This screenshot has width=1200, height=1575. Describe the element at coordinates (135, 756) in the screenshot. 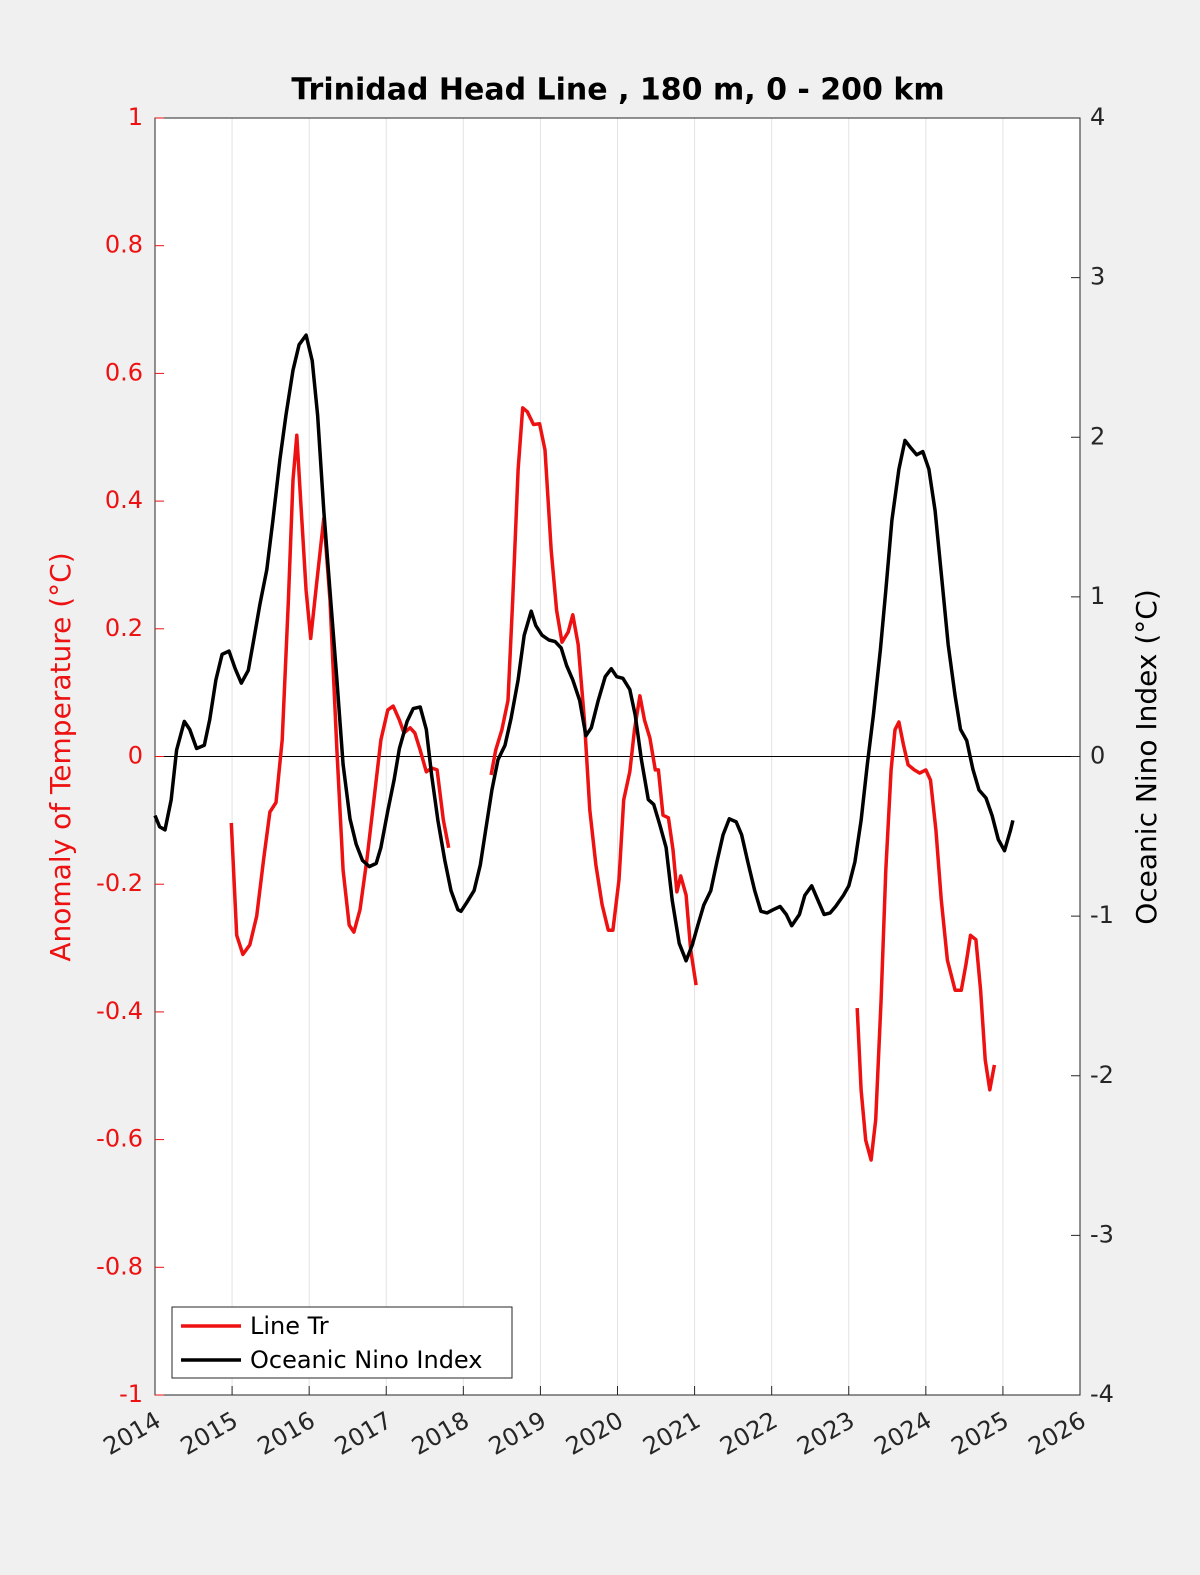

I see `y-tick-label: 0` at that location.